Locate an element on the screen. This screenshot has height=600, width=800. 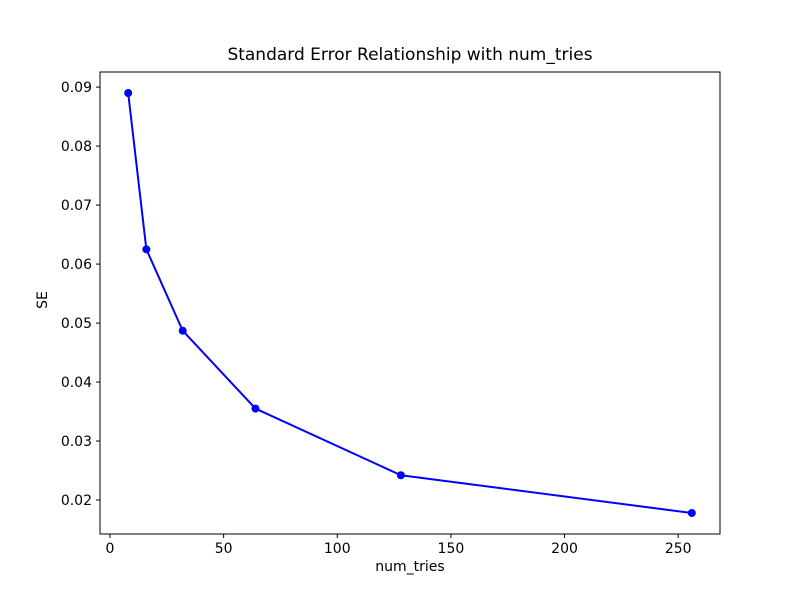
y-tick-label: 0.08 is located at coordinates (76, 147).